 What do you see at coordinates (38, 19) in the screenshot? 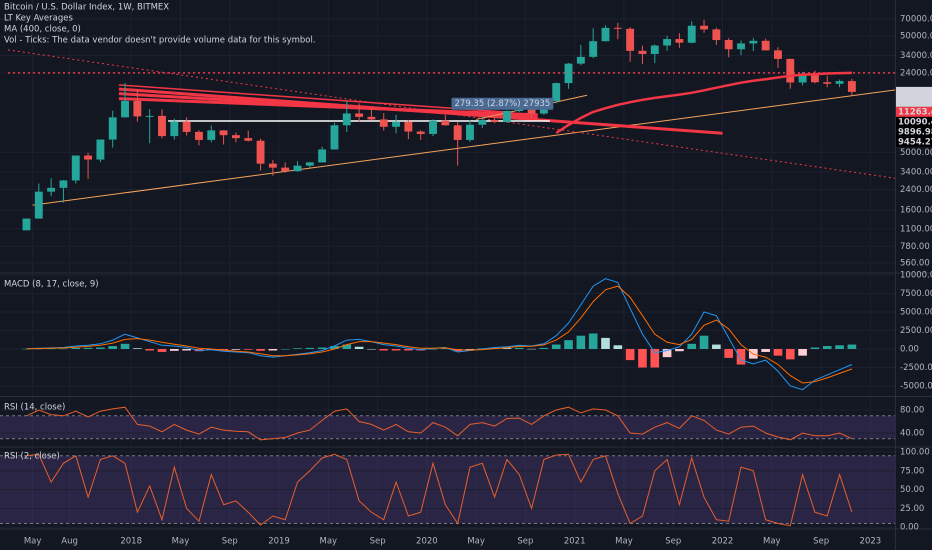
I see `indicator-name: LT Key Averages` at bounding box center [38, 19].